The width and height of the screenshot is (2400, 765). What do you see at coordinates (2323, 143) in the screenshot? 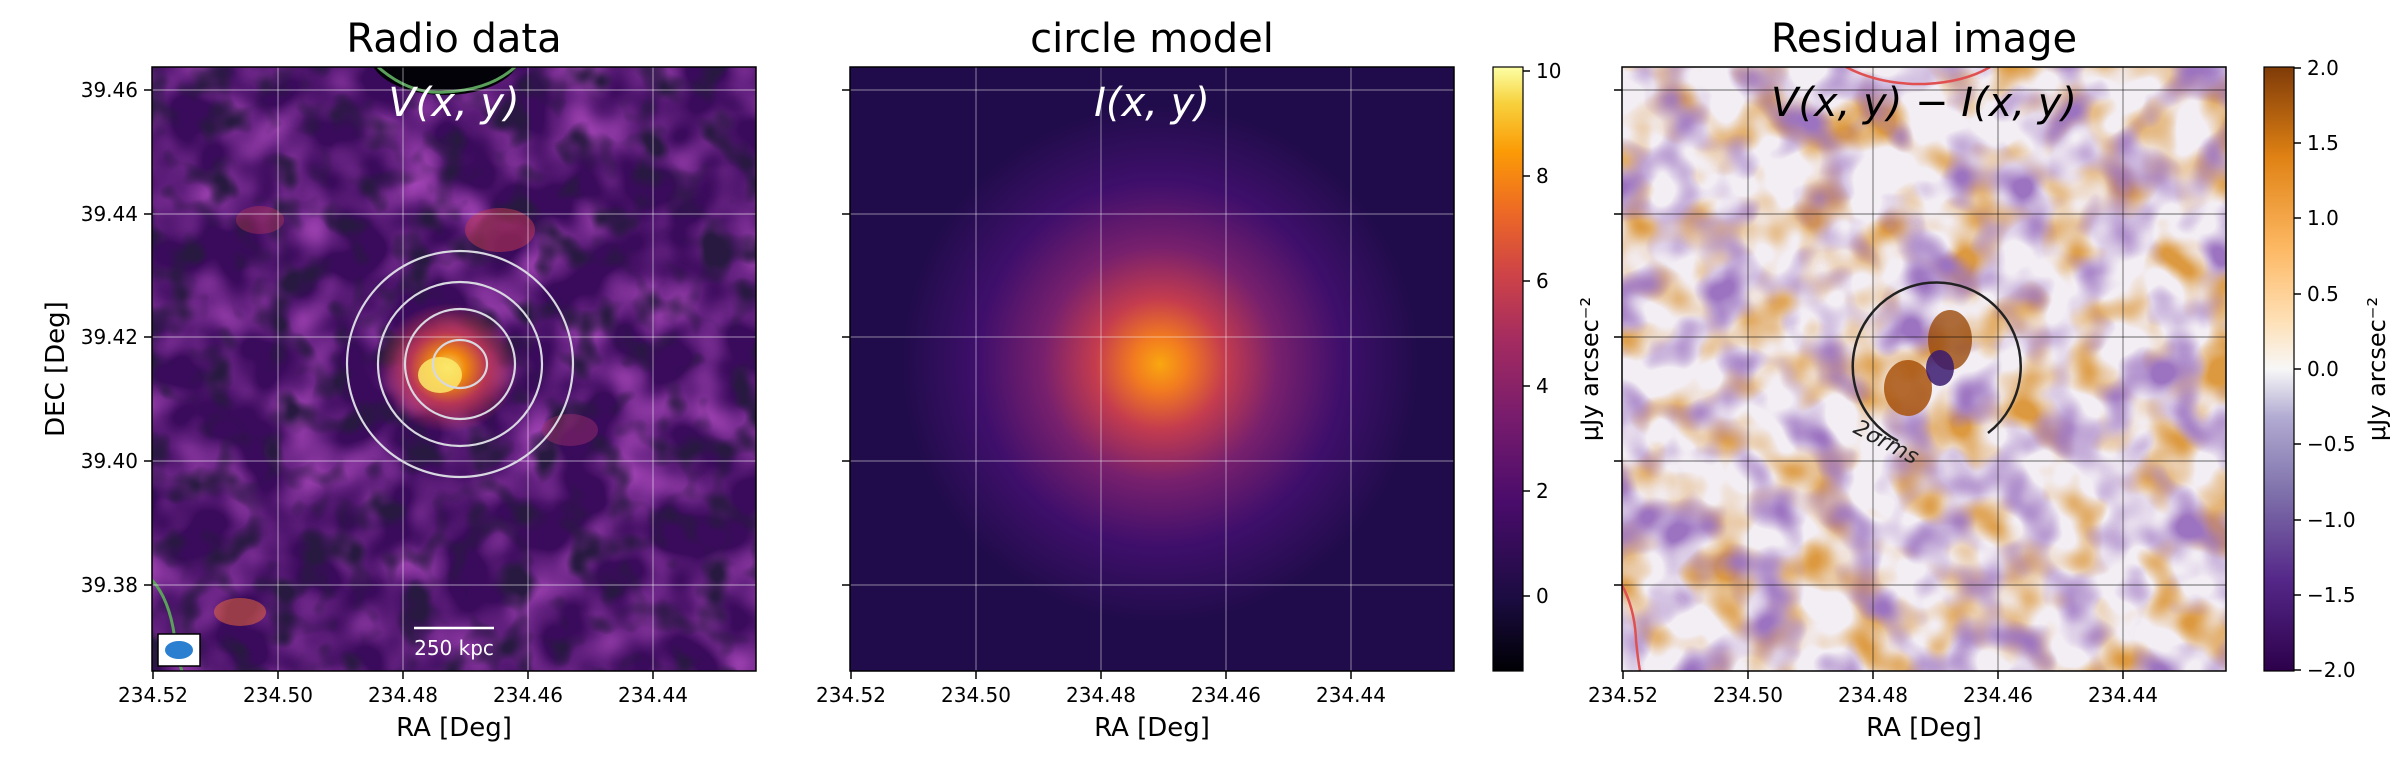
I see `colorbar-tick: 1.5` at bounding box center [2323, 143].